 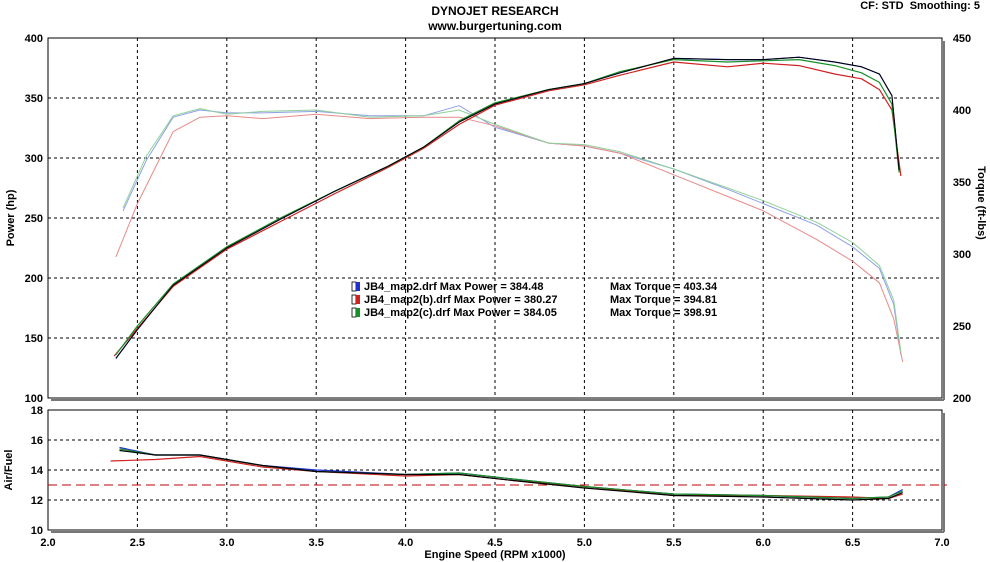 I want to click on x-tick-label: 7.0, so click(x=941, y=543).